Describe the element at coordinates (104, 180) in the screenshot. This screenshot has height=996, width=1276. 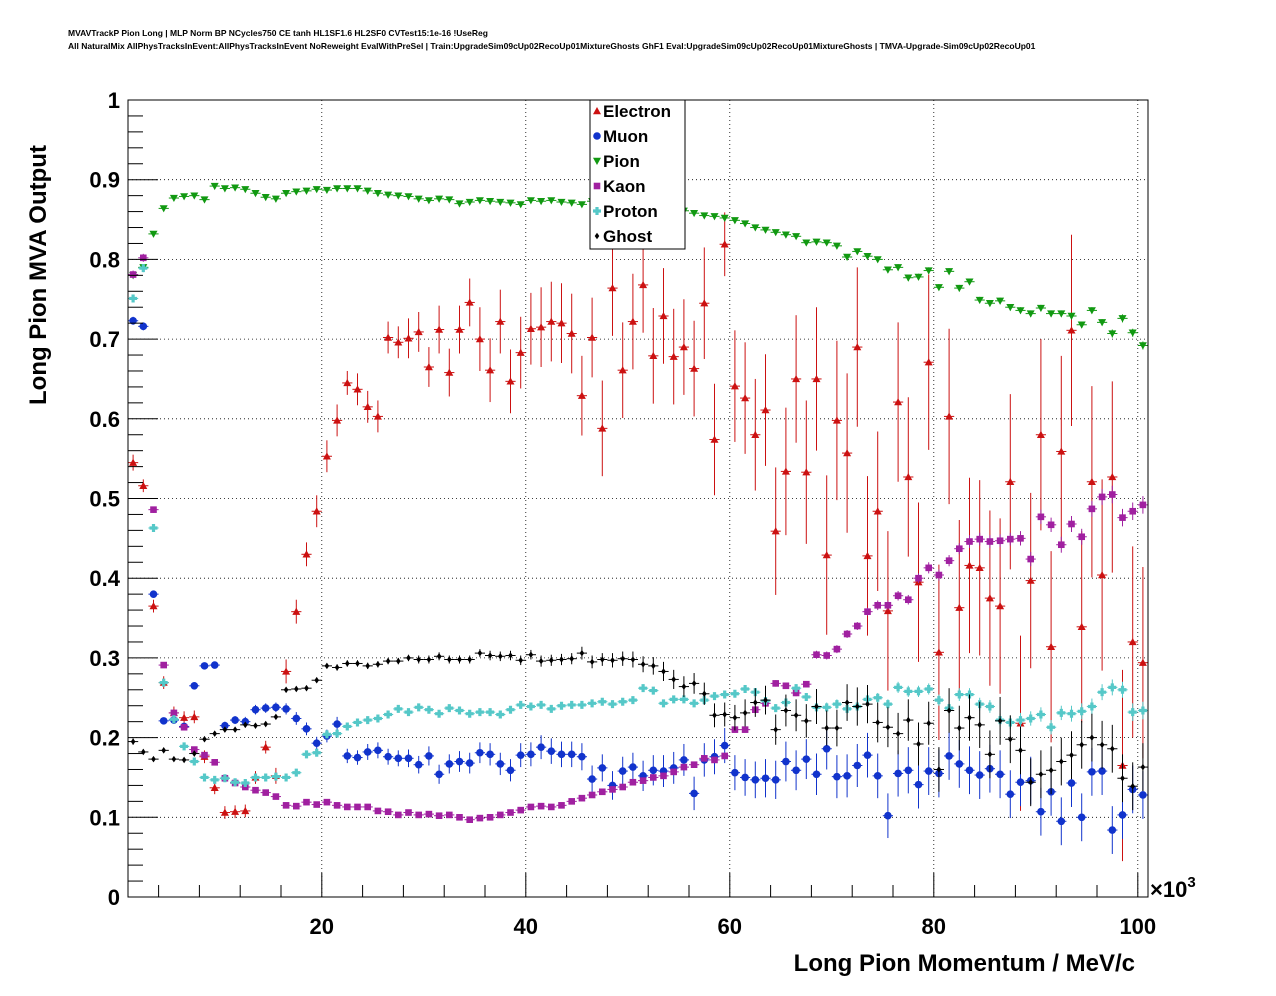
I see `y-tick-label: 0.9` at that location.